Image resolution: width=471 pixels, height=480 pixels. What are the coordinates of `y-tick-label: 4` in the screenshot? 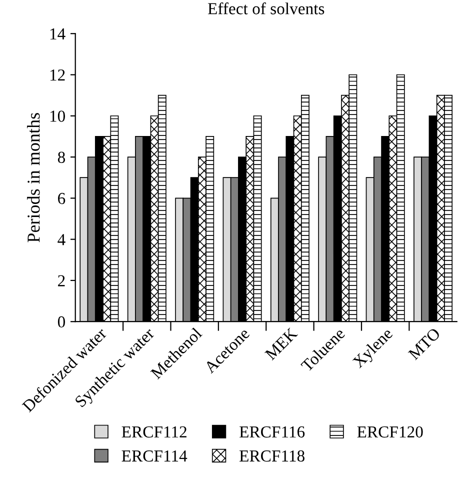 It's located at (62, 240).